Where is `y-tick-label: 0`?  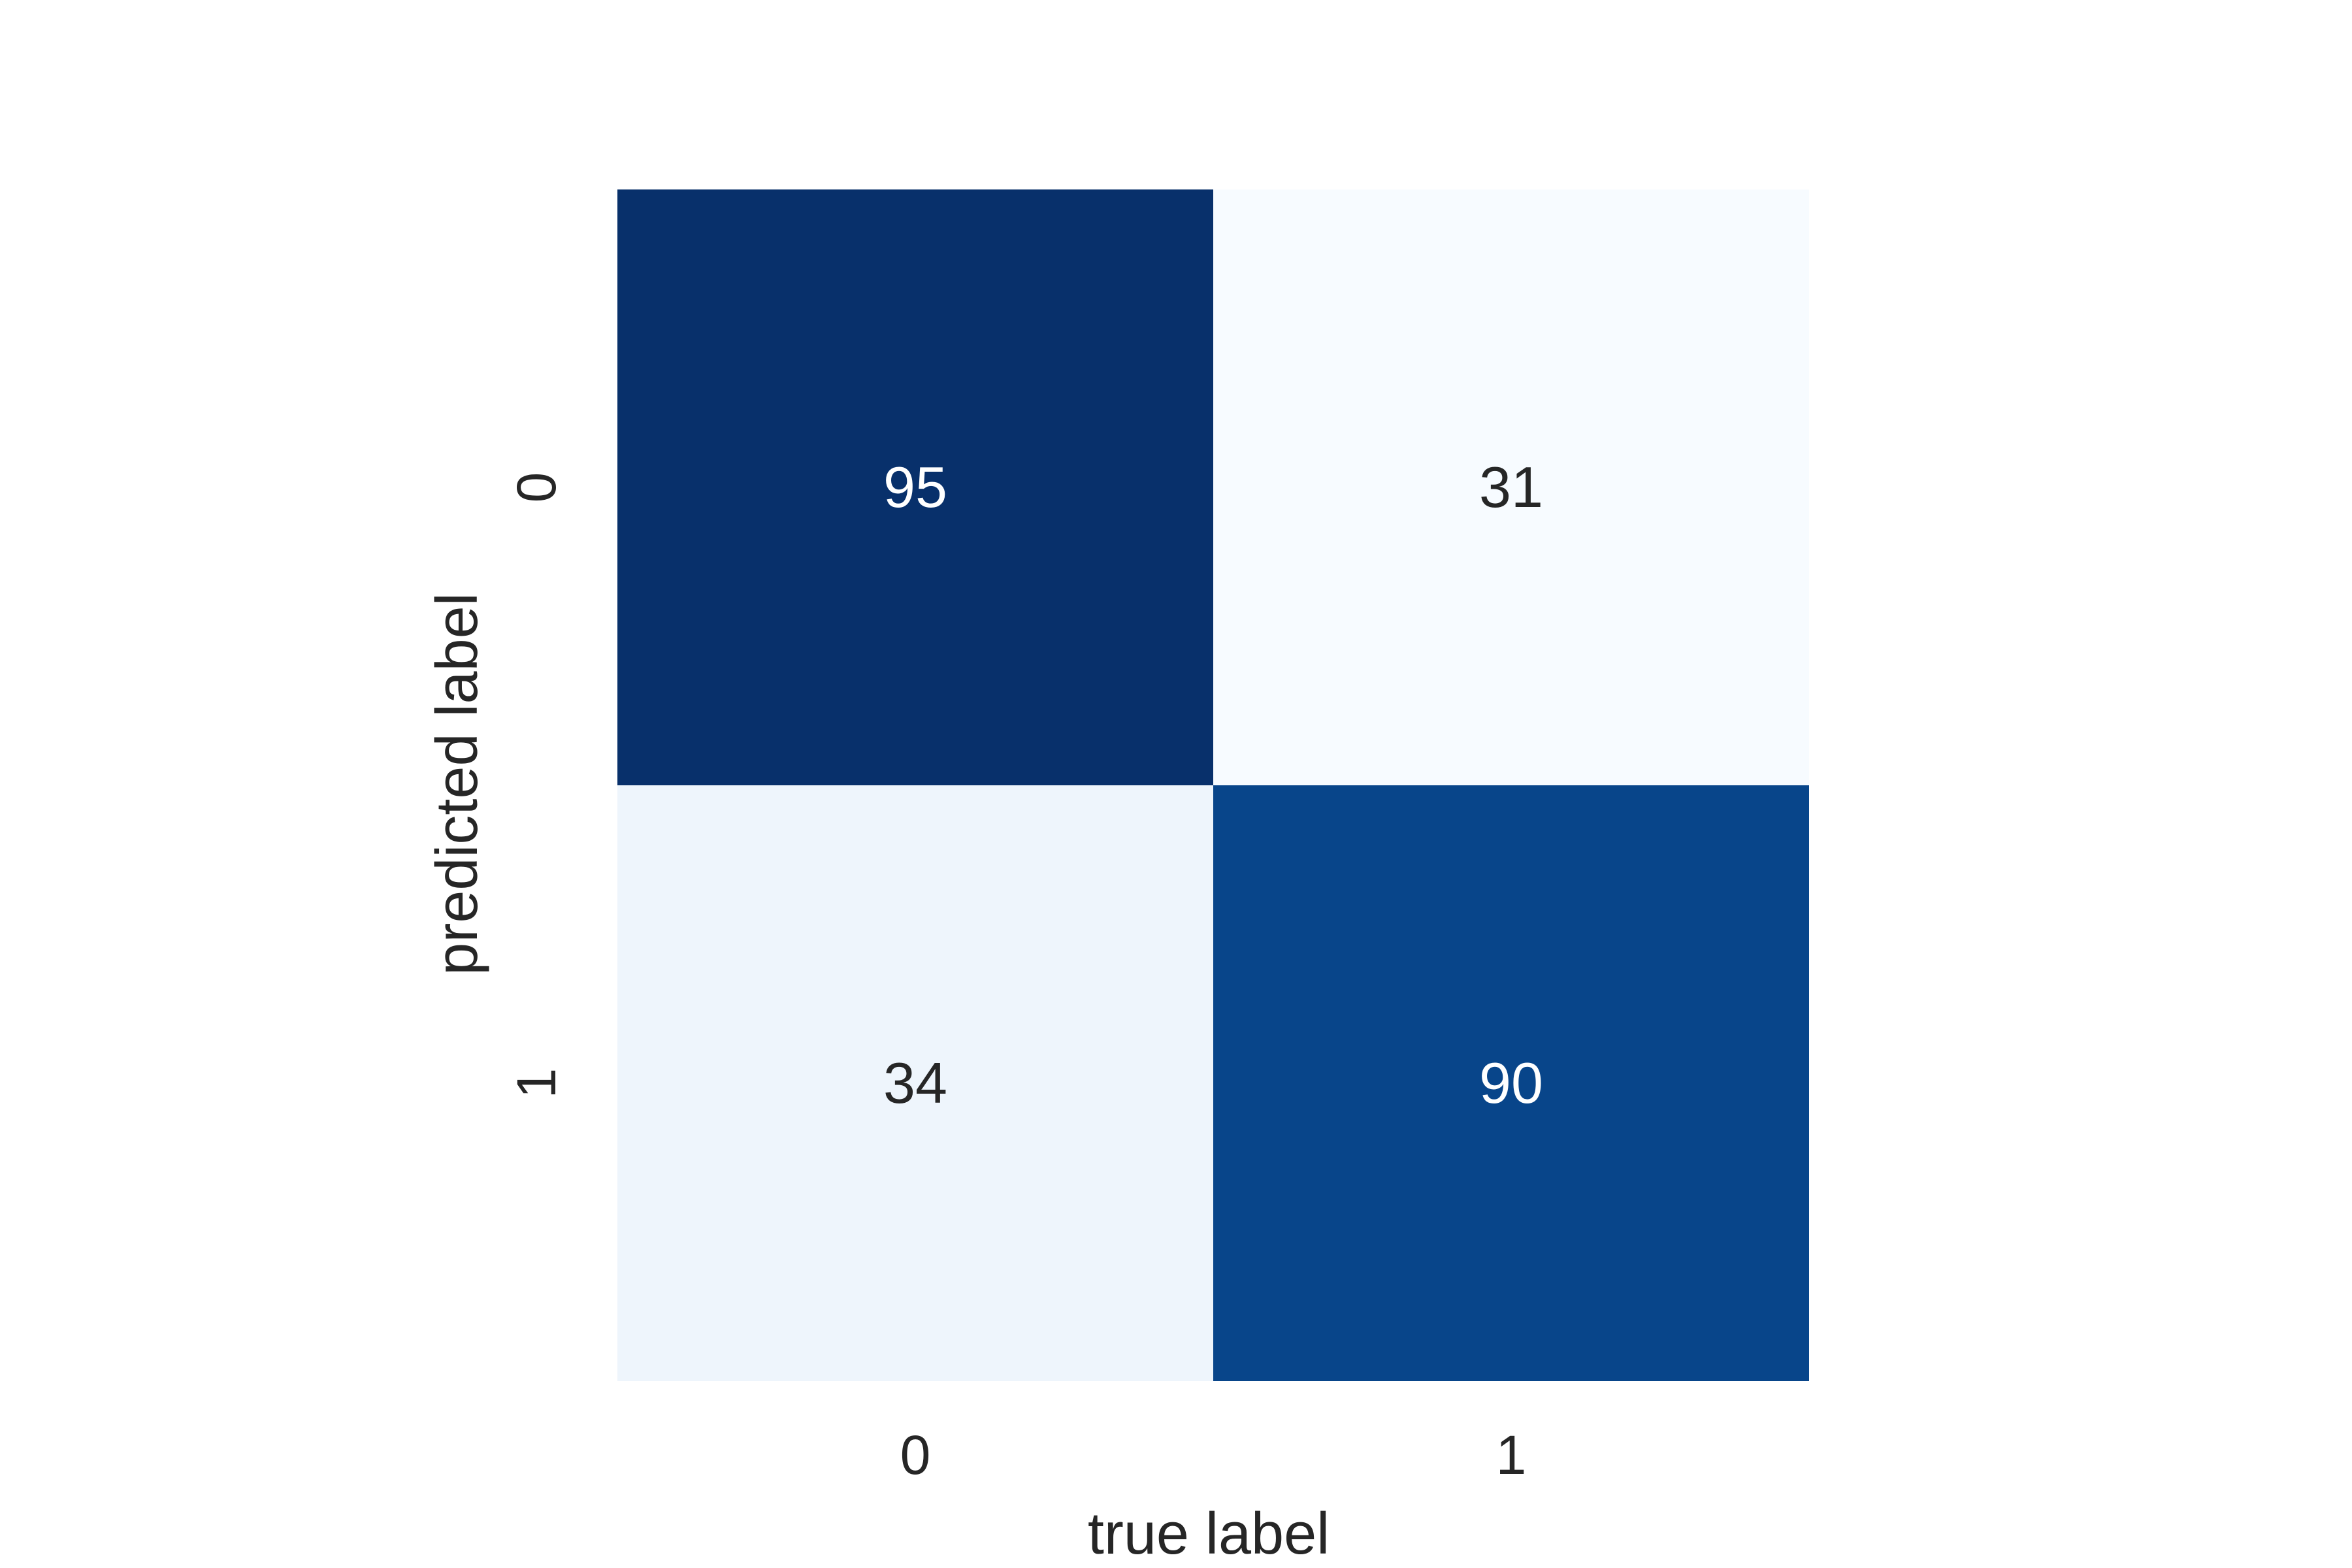 y-tick-label: 0 is located at coordinates (536, 487).